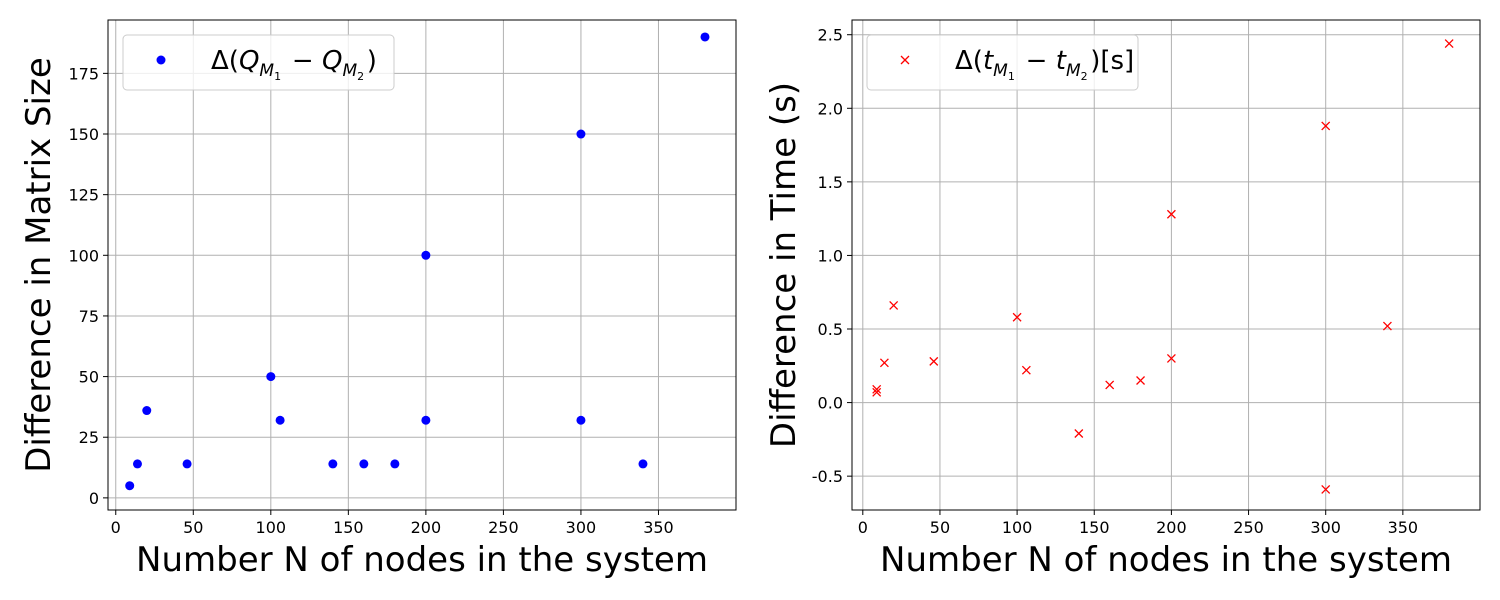 The height and width of the screenshot is (600, 1500). What do you see at coordinates (83, 134) in the screenshot?
I see `matrix-size-y-tick-label: 150` at bounding box center [83, 134].